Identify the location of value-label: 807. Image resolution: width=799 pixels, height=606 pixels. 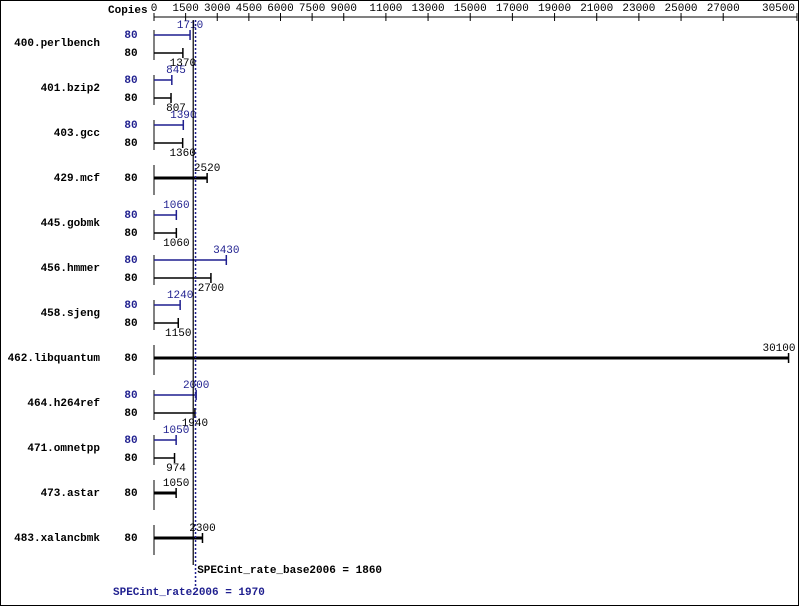
(176, 109).